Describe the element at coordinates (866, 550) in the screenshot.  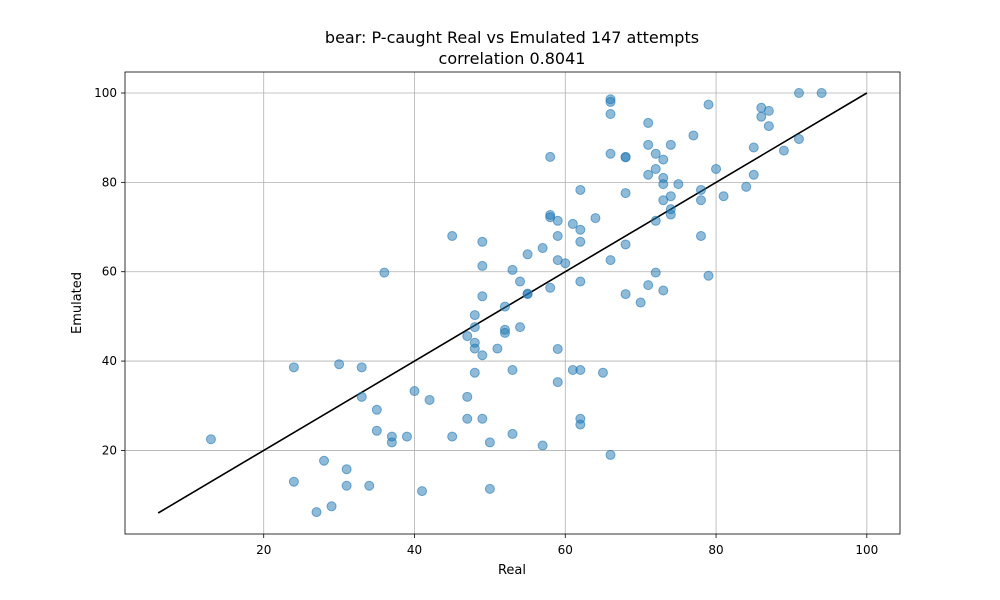
I see `x-tick-label: 100` at that location.